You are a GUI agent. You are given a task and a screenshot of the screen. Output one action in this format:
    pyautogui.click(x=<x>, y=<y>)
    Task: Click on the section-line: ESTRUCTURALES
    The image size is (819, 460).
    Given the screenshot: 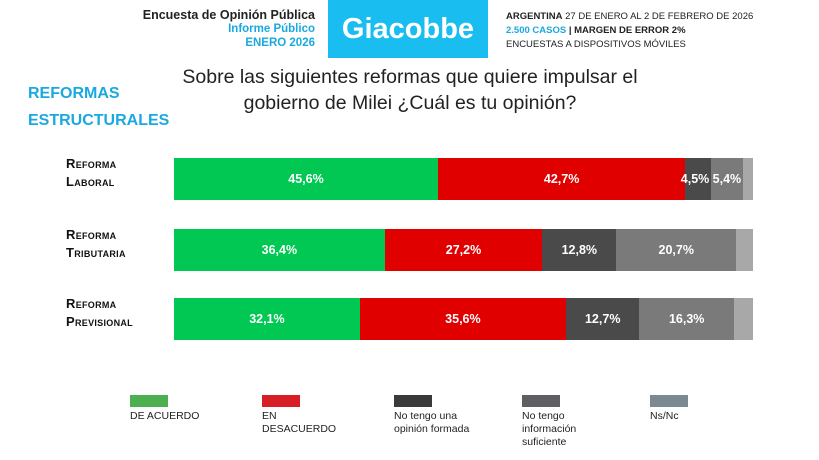 What is the action you would take?
    pyautogui.click(x=99, y=120)
    